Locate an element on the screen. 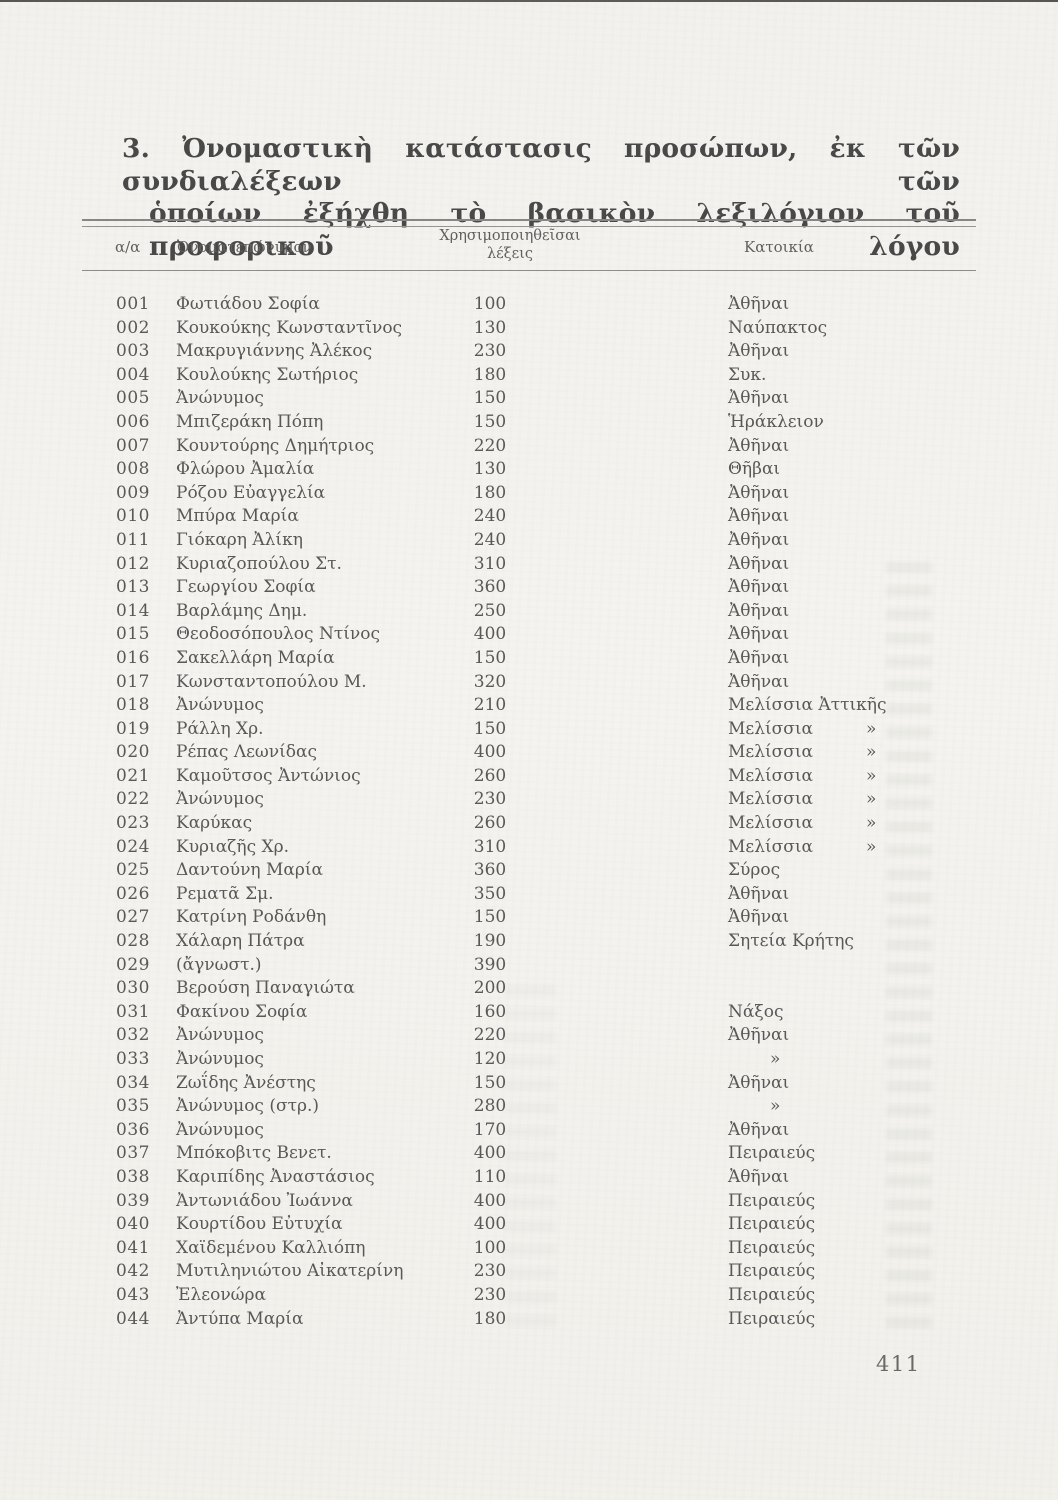 The height and width of the screenshot is (1500, 1058). person-name: Ράλλη Χρ. is located at coordinates (220, 728).